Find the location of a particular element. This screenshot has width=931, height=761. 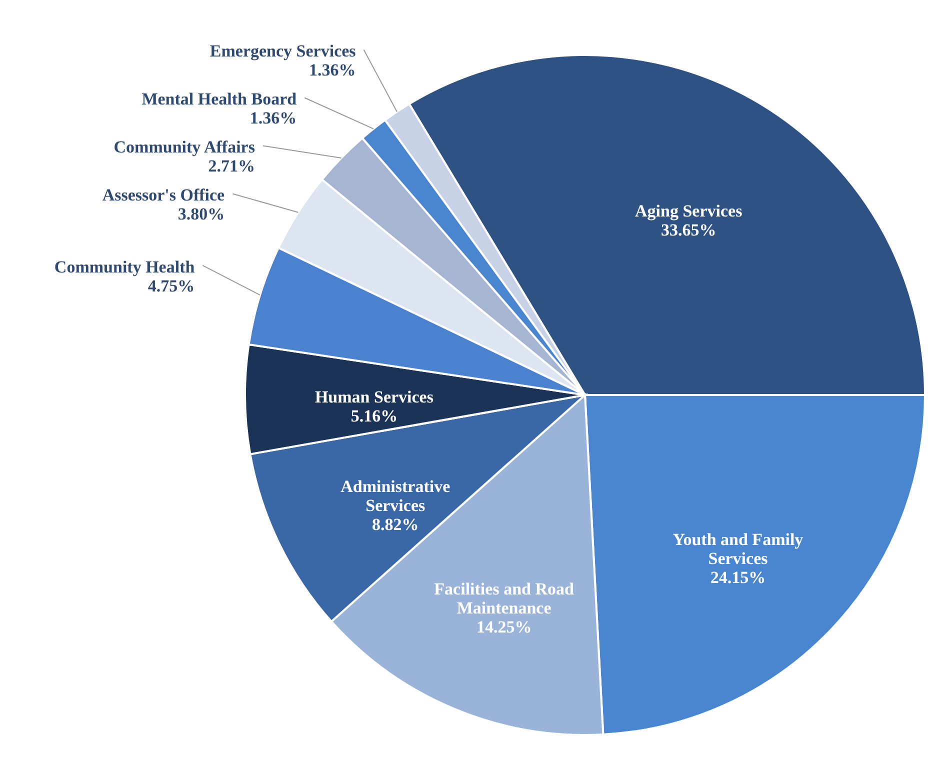

data-label: 24.15% is located at coordinates (738, 578).